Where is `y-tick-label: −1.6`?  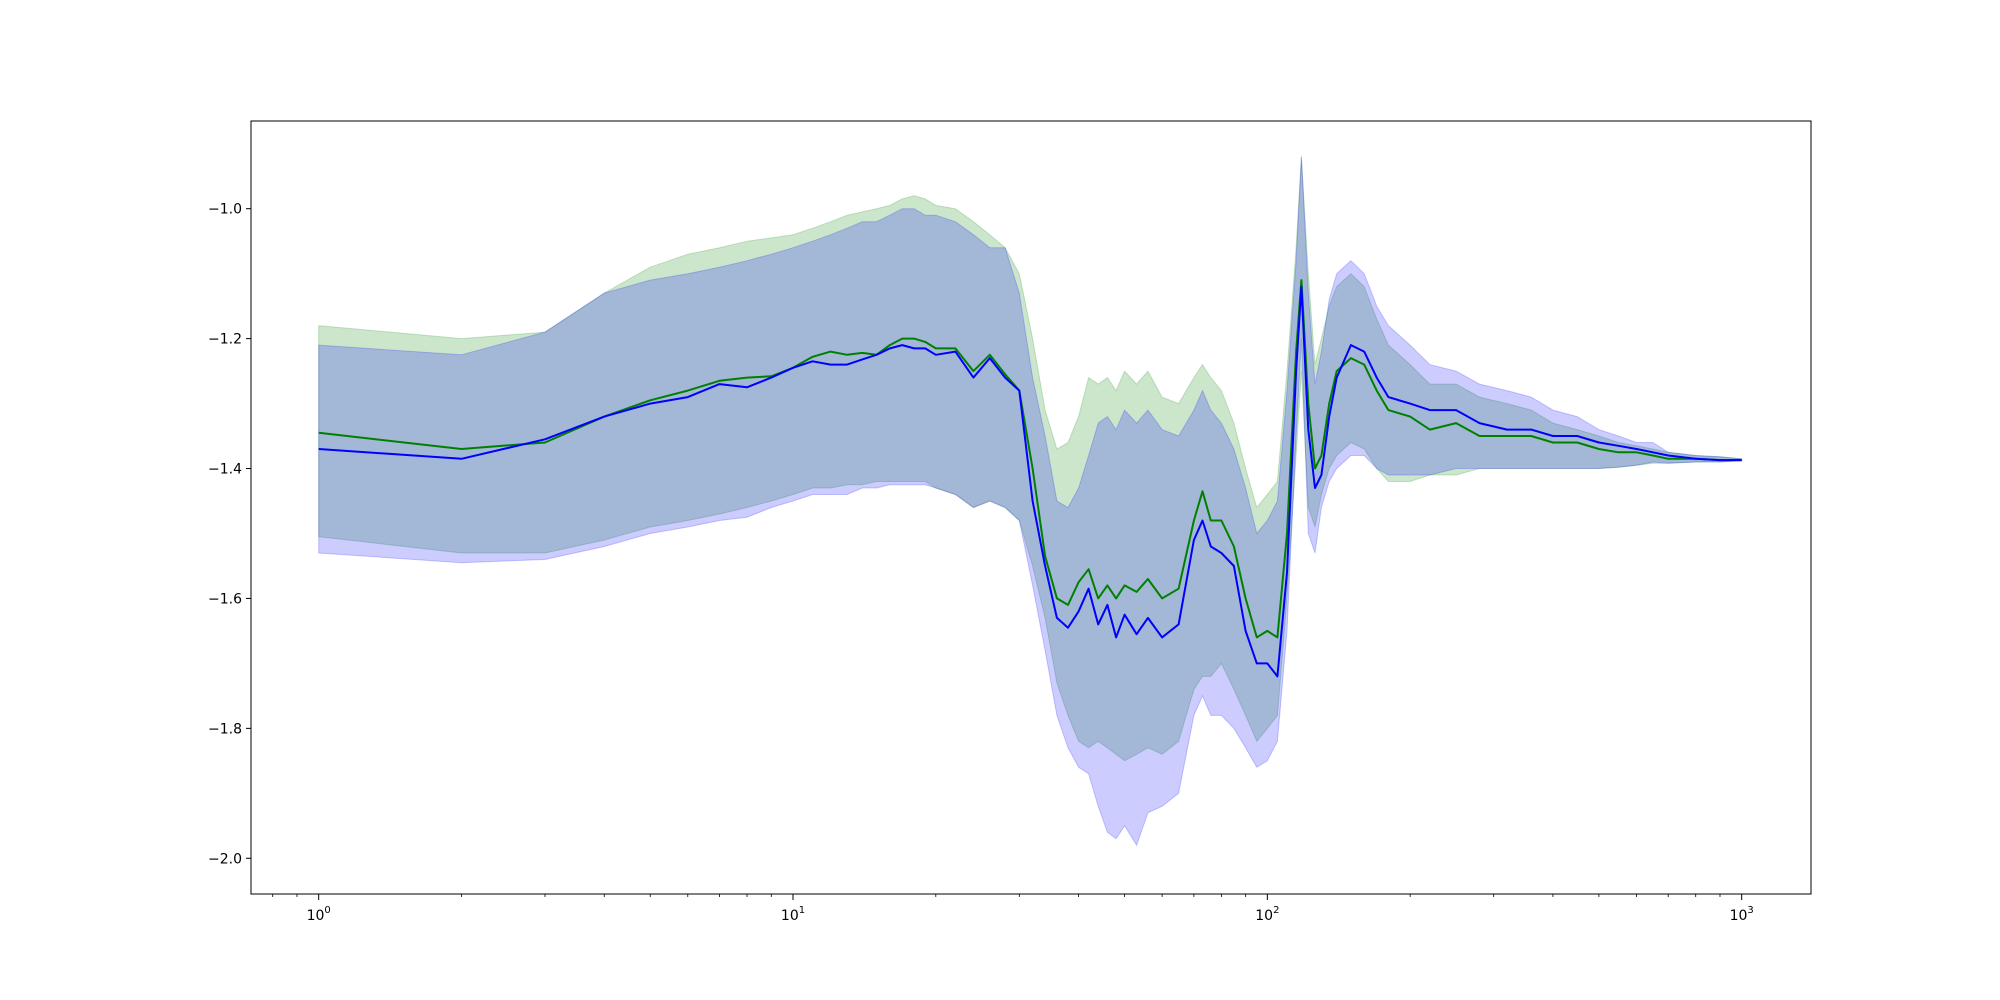
y-tick-label: −1.6 is located at coordinates (225, 599).